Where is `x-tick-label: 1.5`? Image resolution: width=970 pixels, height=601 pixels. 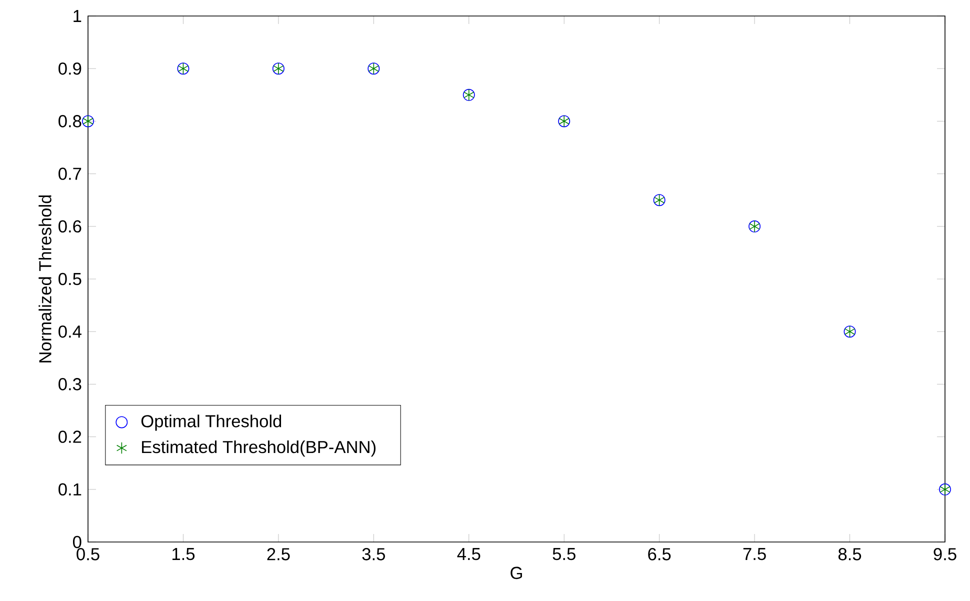 x-tick-label: 1.5 is located at coordinates (183, 554).